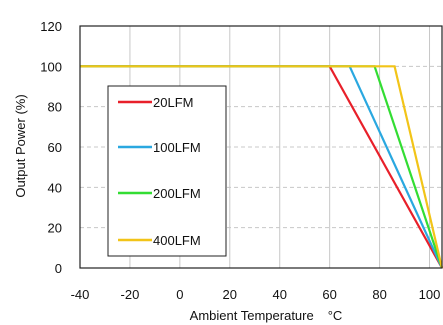 Image resolution: width=443 pixels, height=325 pixels. Describe the element at coordinates (177, 193) in the screenshot. I see `legend-entry: 200LFM` at that location.